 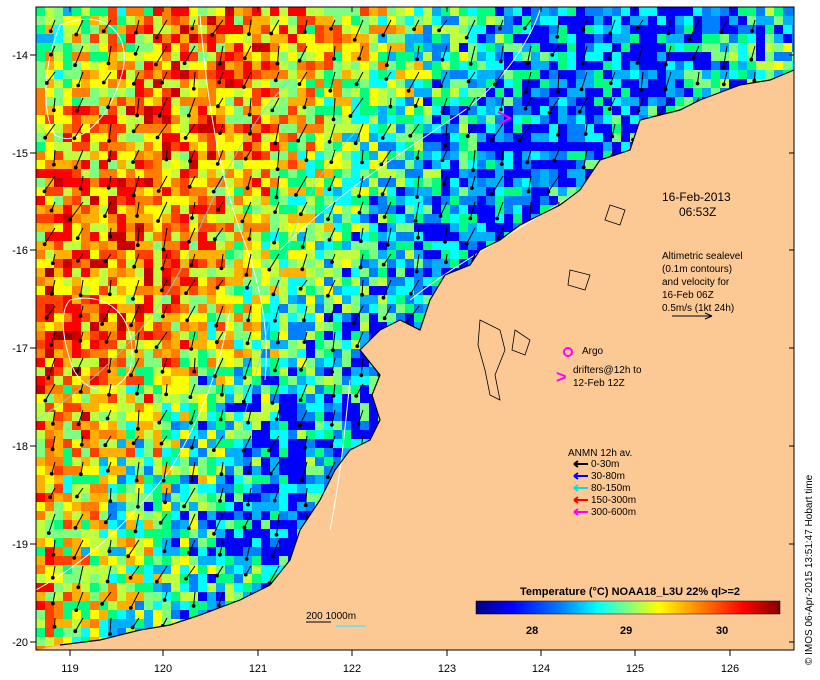 I want to click on y-tick-label: -20, so click(x=20, y=643).